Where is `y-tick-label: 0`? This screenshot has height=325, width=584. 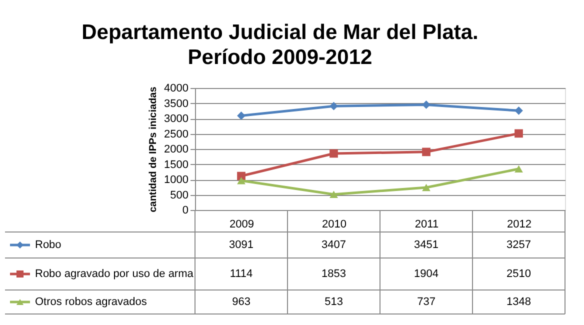 y-tick-label: 0 is located at coordinates (185, 210).